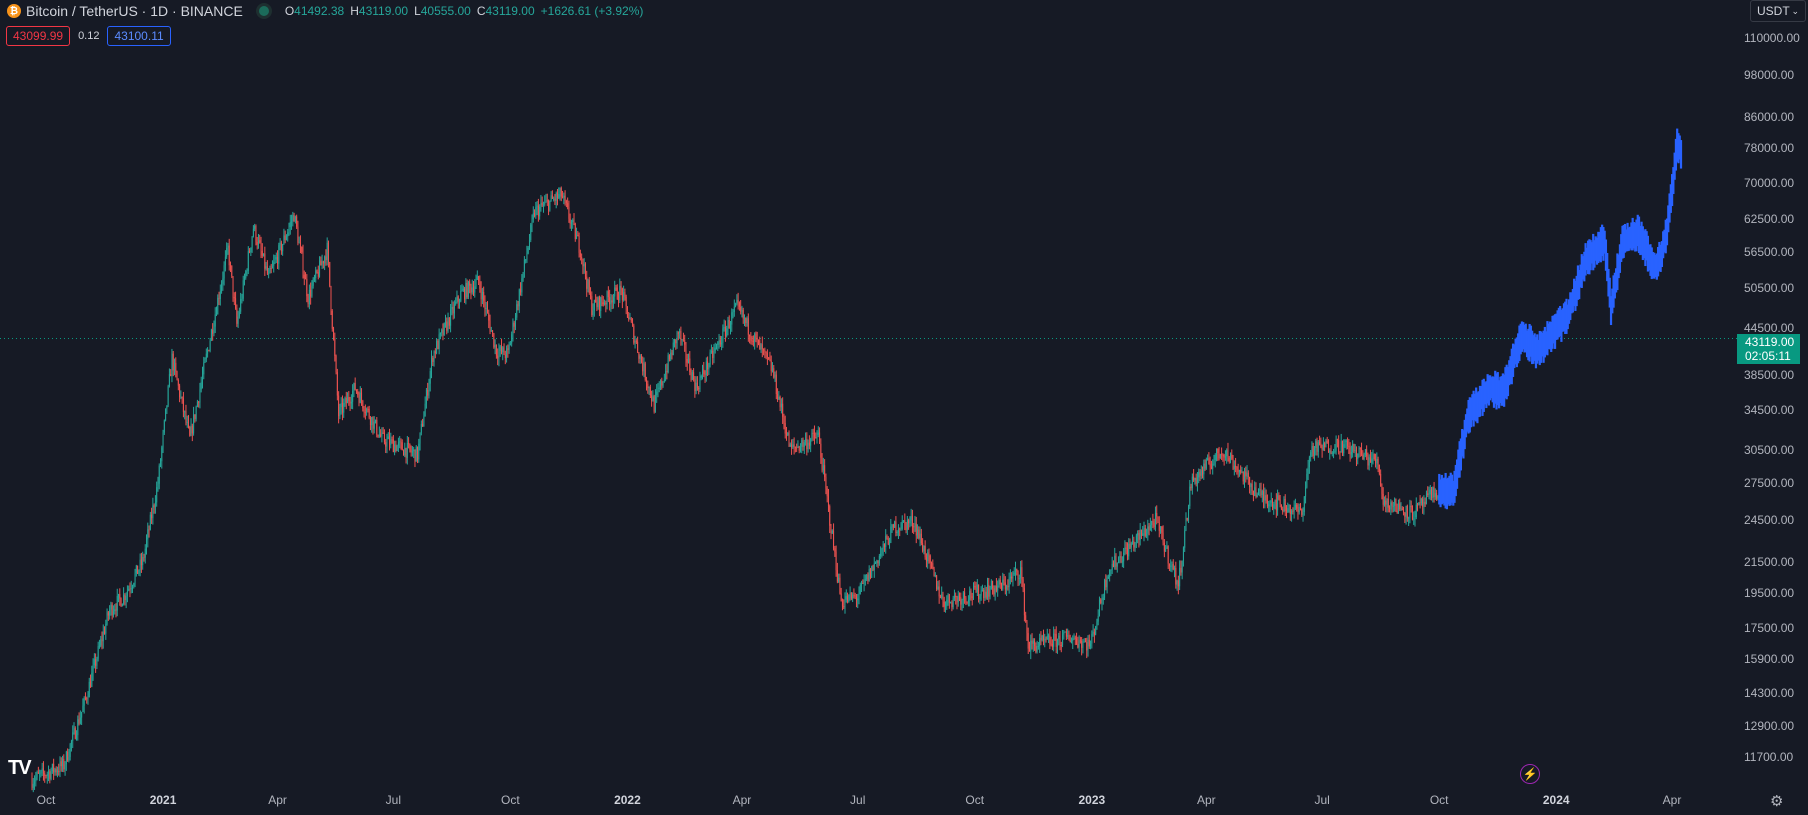 The width and height of the screenshot is (1808, 815). I want to click on market-status-icon, so click(263, 11).